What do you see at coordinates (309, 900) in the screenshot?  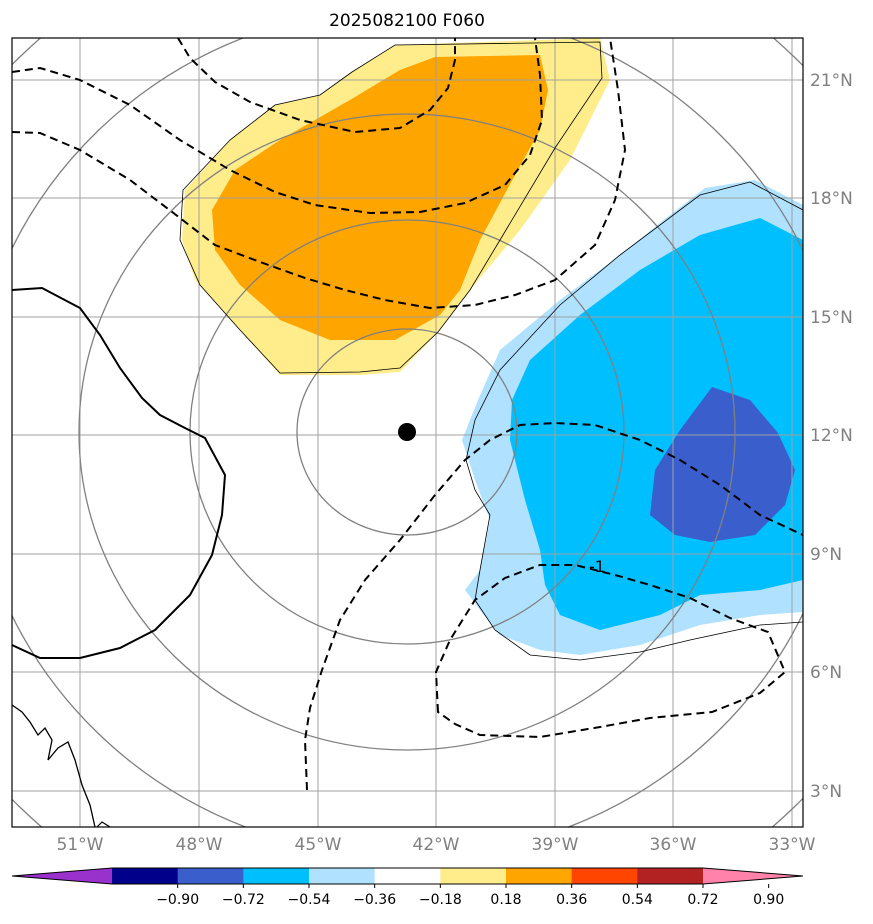 I see `colorbar-tick-label: −0.54` at bounding box center [309, 900].